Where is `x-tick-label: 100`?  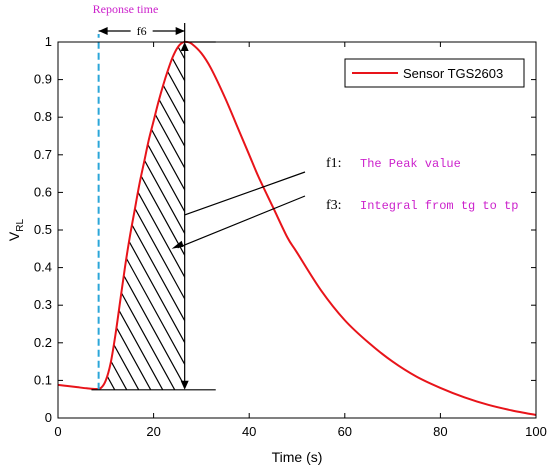 x-tick-label: 100 is located at coordinates (536, 431).